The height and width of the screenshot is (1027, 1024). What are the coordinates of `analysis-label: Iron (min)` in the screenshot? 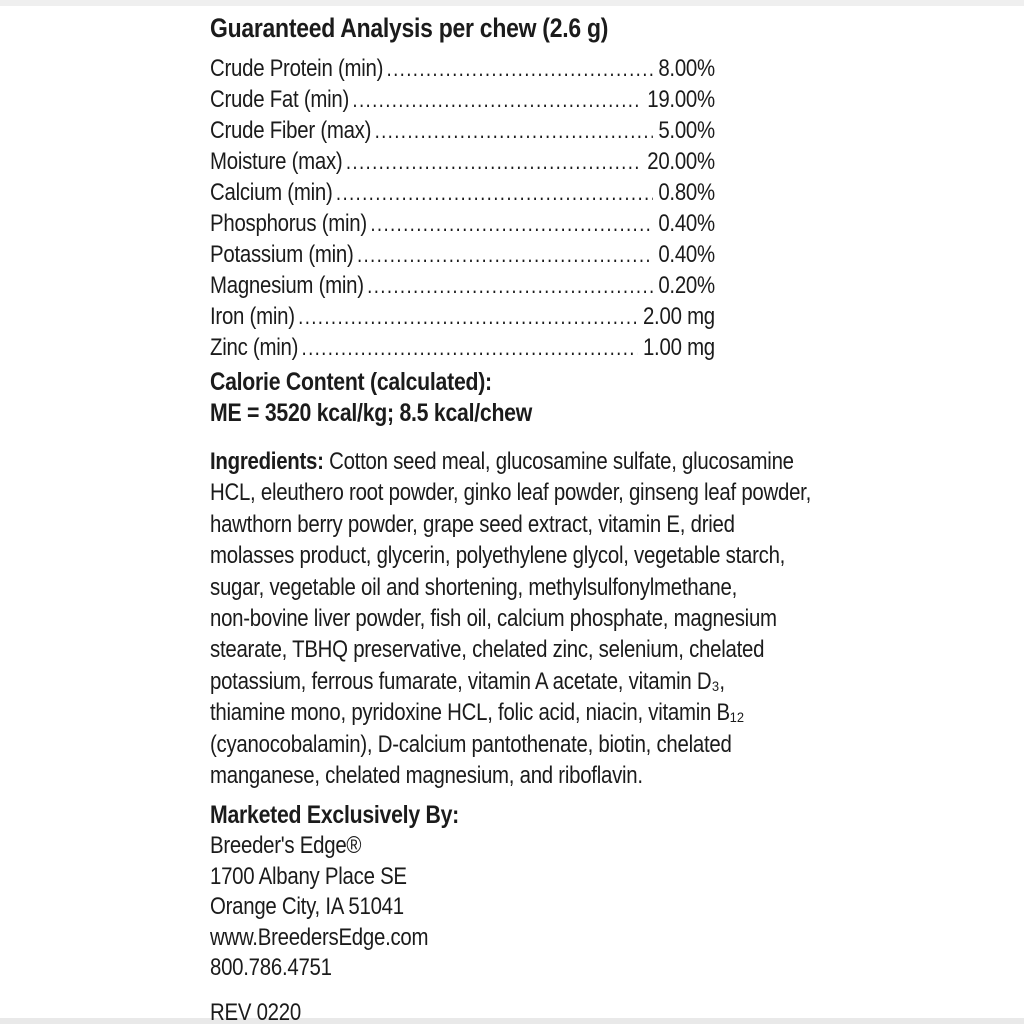 It's located at (252, 316).